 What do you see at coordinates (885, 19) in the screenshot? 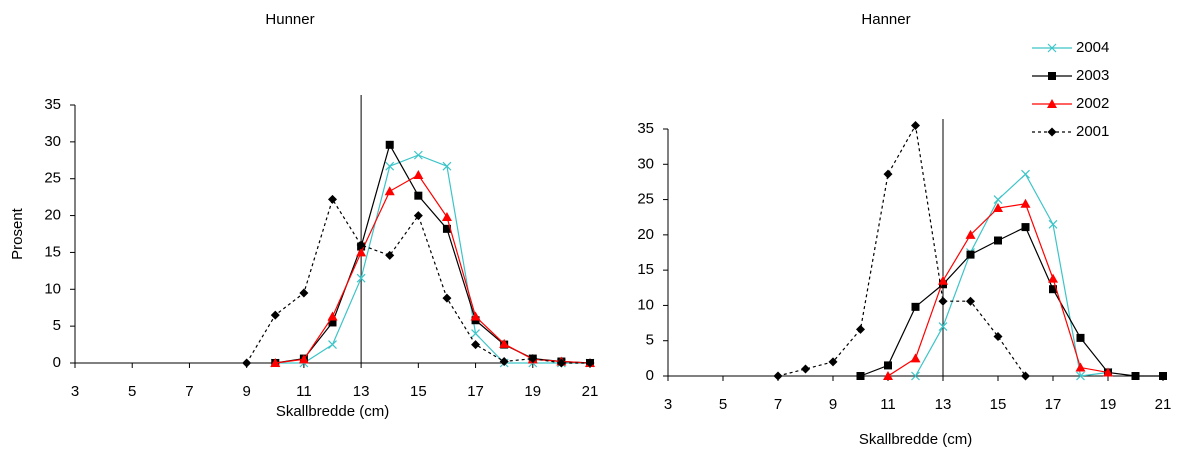
I see `chart-title: Hanner` at bounding box center [885, 19].